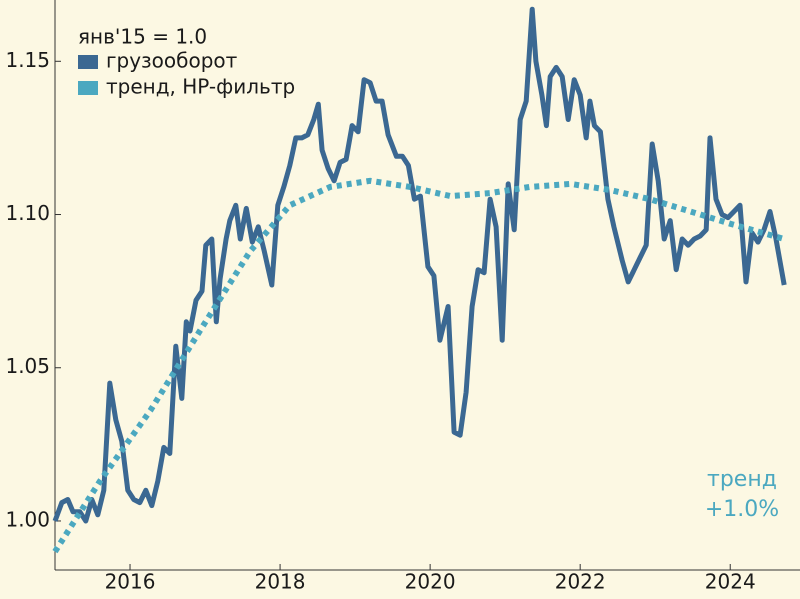 Image resolution: width=800 pixels, height=599 pixels. Describe the element at coordinates (172, 61) in the screenshot. I see `legend-label: грузооборот` at that location.